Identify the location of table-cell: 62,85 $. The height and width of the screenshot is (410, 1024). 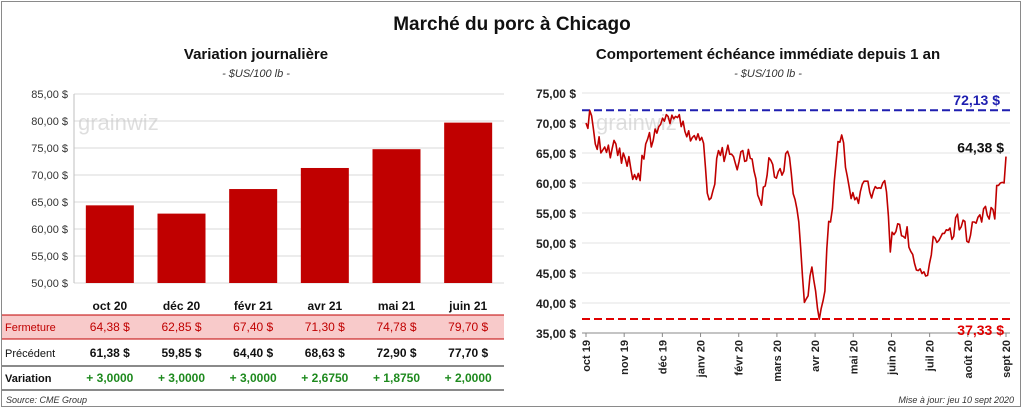
(181, 327).